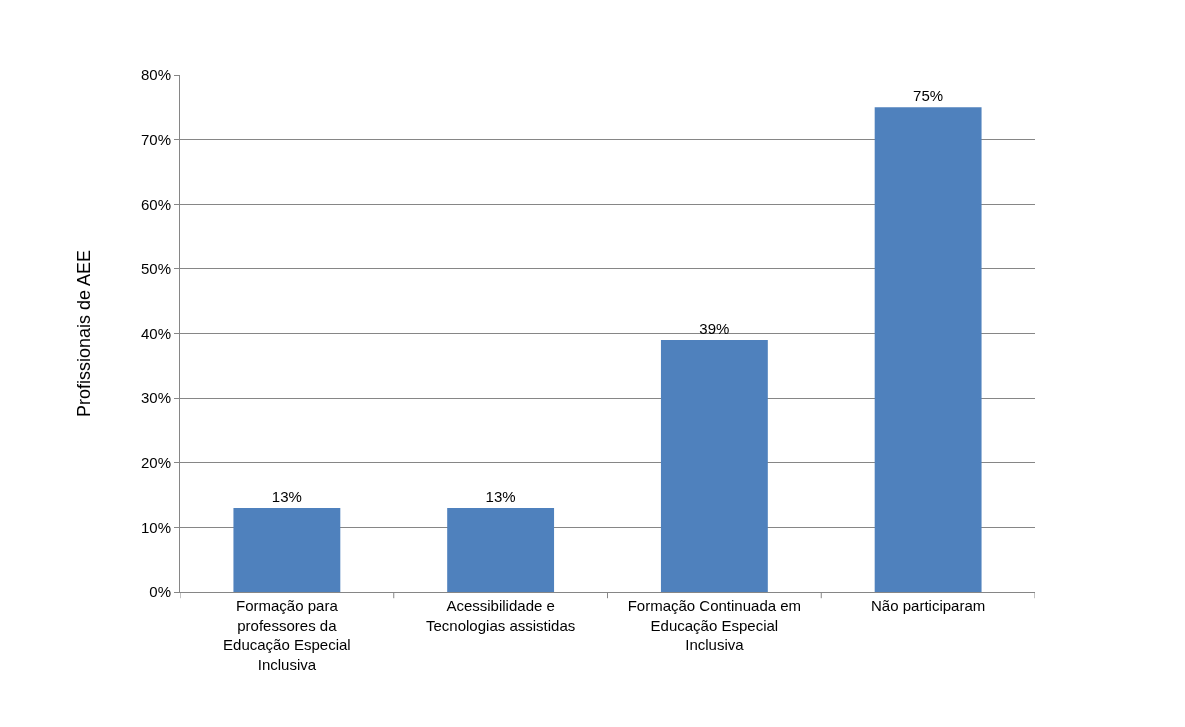 This screenshot has height=727, width=1185. I want to click on y-tick-label: 0%, so click(160, 592).